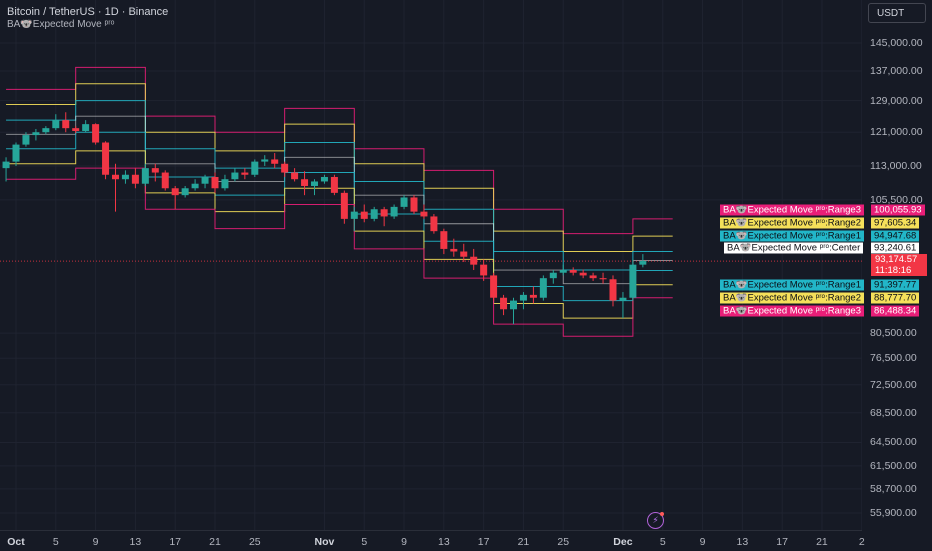 Image resolution: width=932 pixels, height=551 pixels. Describe the element at coordinates (893, 442) in the screenshot. I see `price-tick-label: 64,500.00` at that location.